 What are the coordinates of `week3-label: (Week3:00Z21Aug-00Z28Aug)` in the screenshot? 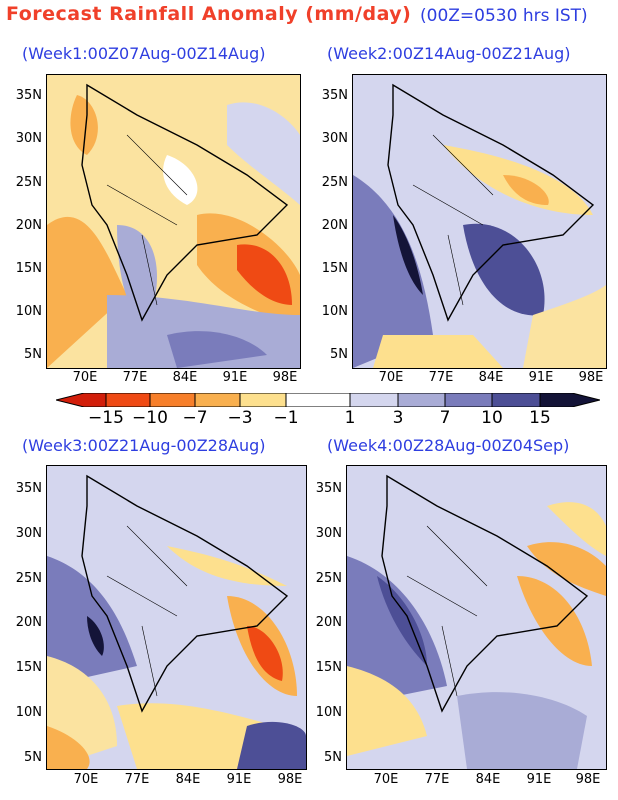 It's located at (144, 445).